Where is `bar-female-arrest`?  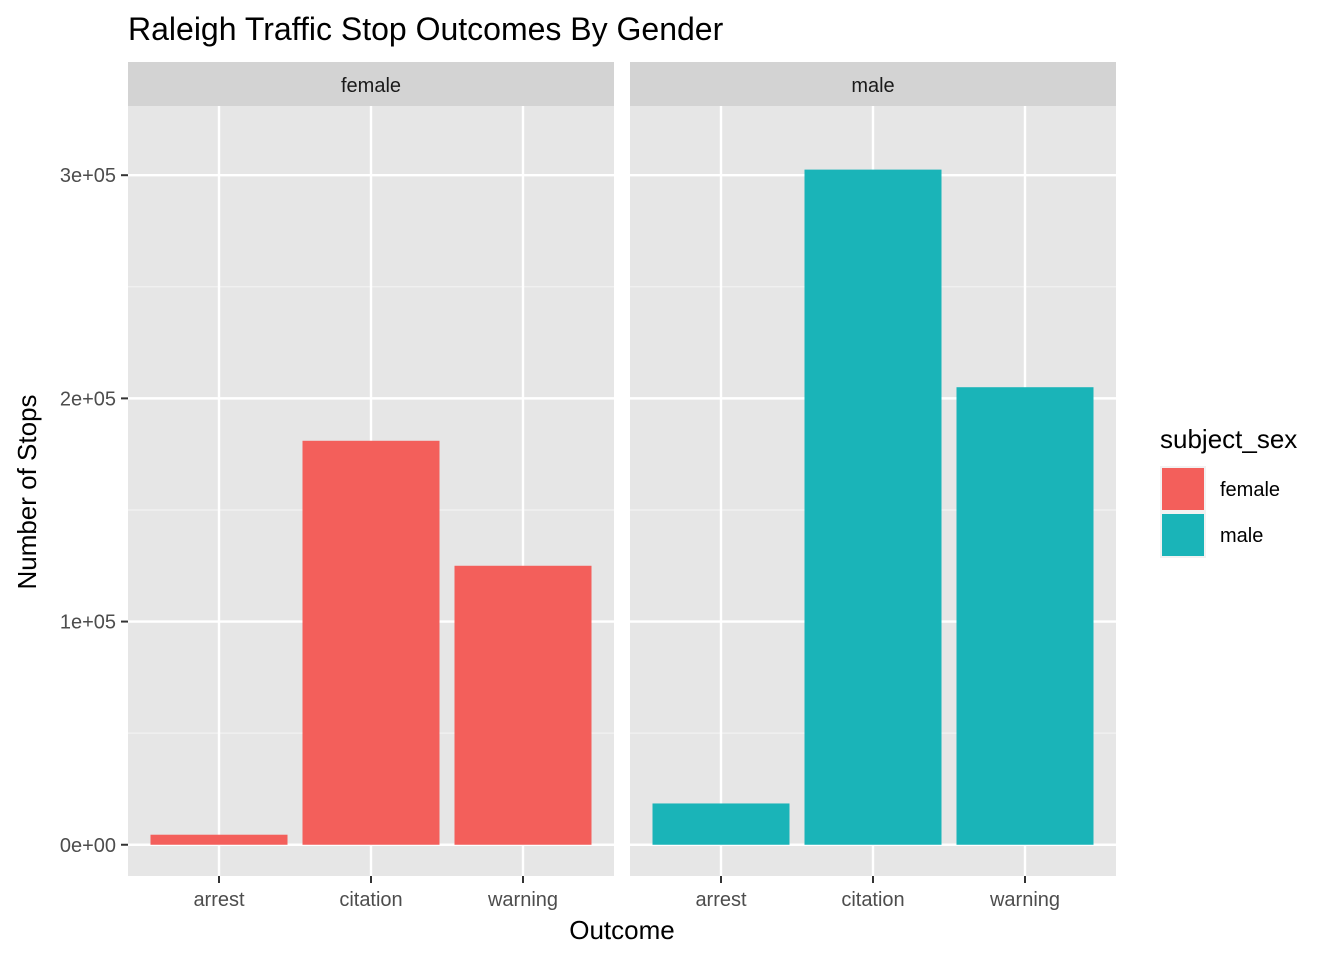 bar-female-arrest is located at coordinates (219, 839).